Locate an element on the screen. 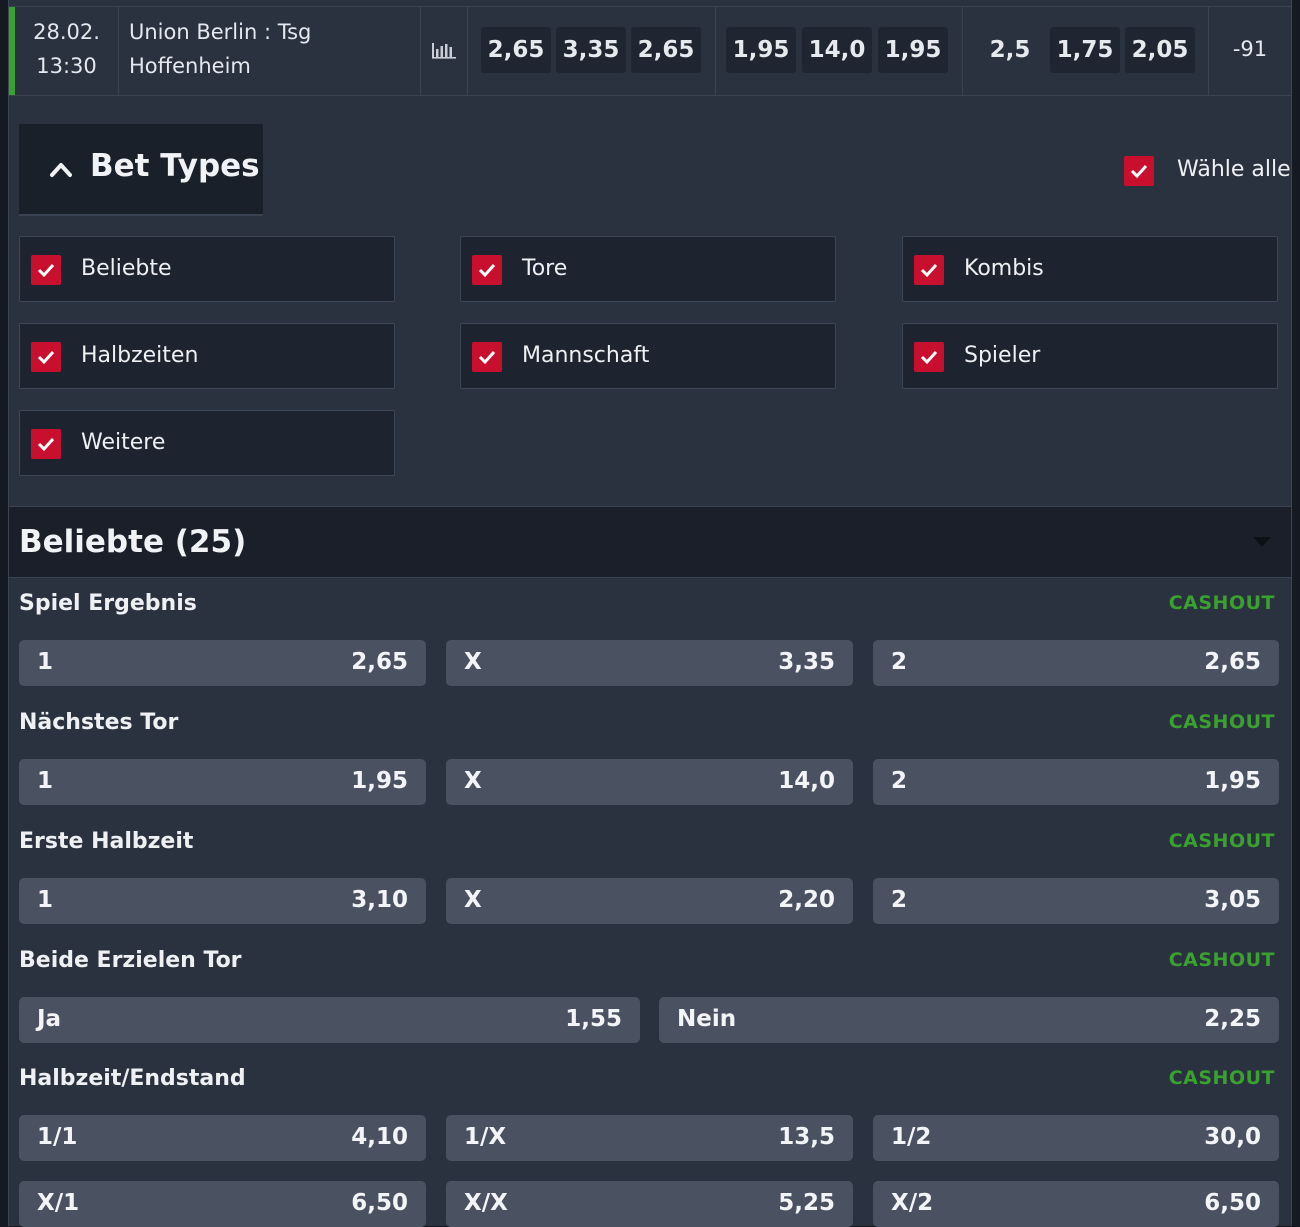 This screenshot has width=1300, height=1227. section-header-beliebte: Beliebte (25) is located at coordinates (650, 542).